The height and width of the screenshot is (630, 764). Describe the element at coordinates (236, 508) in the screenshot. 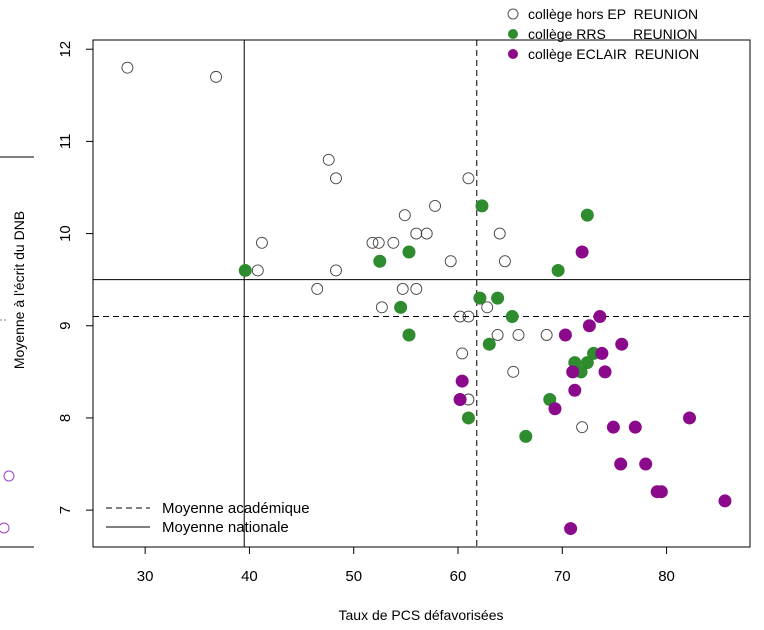

I see `legend-label-academique: Moyenne académique` at that location.